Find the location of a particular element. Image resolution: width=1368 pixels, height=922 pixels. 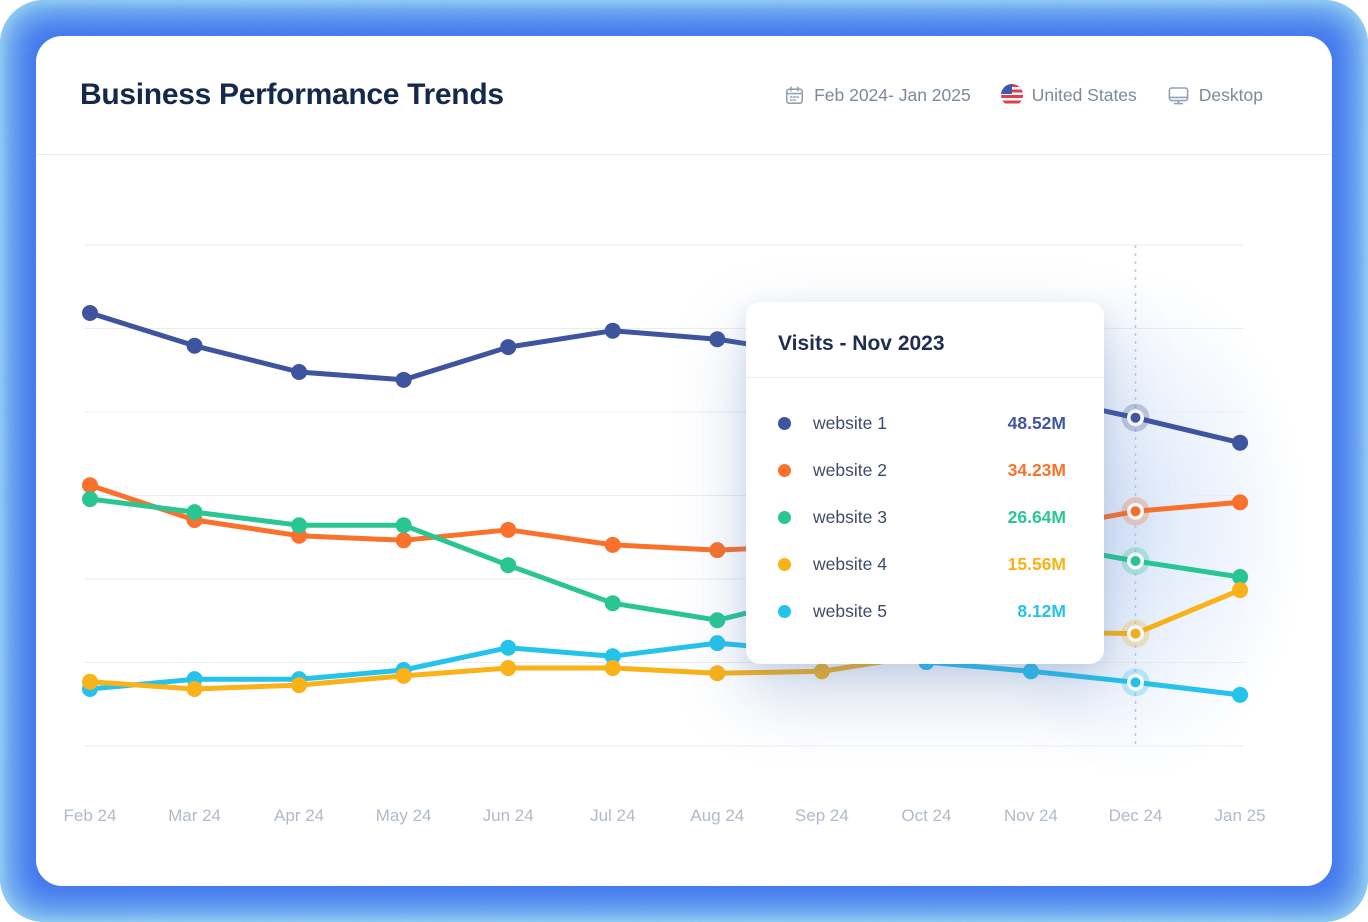

date-range-control: Feb 2024- Jan 2025 is located at coordinates (877, 95).